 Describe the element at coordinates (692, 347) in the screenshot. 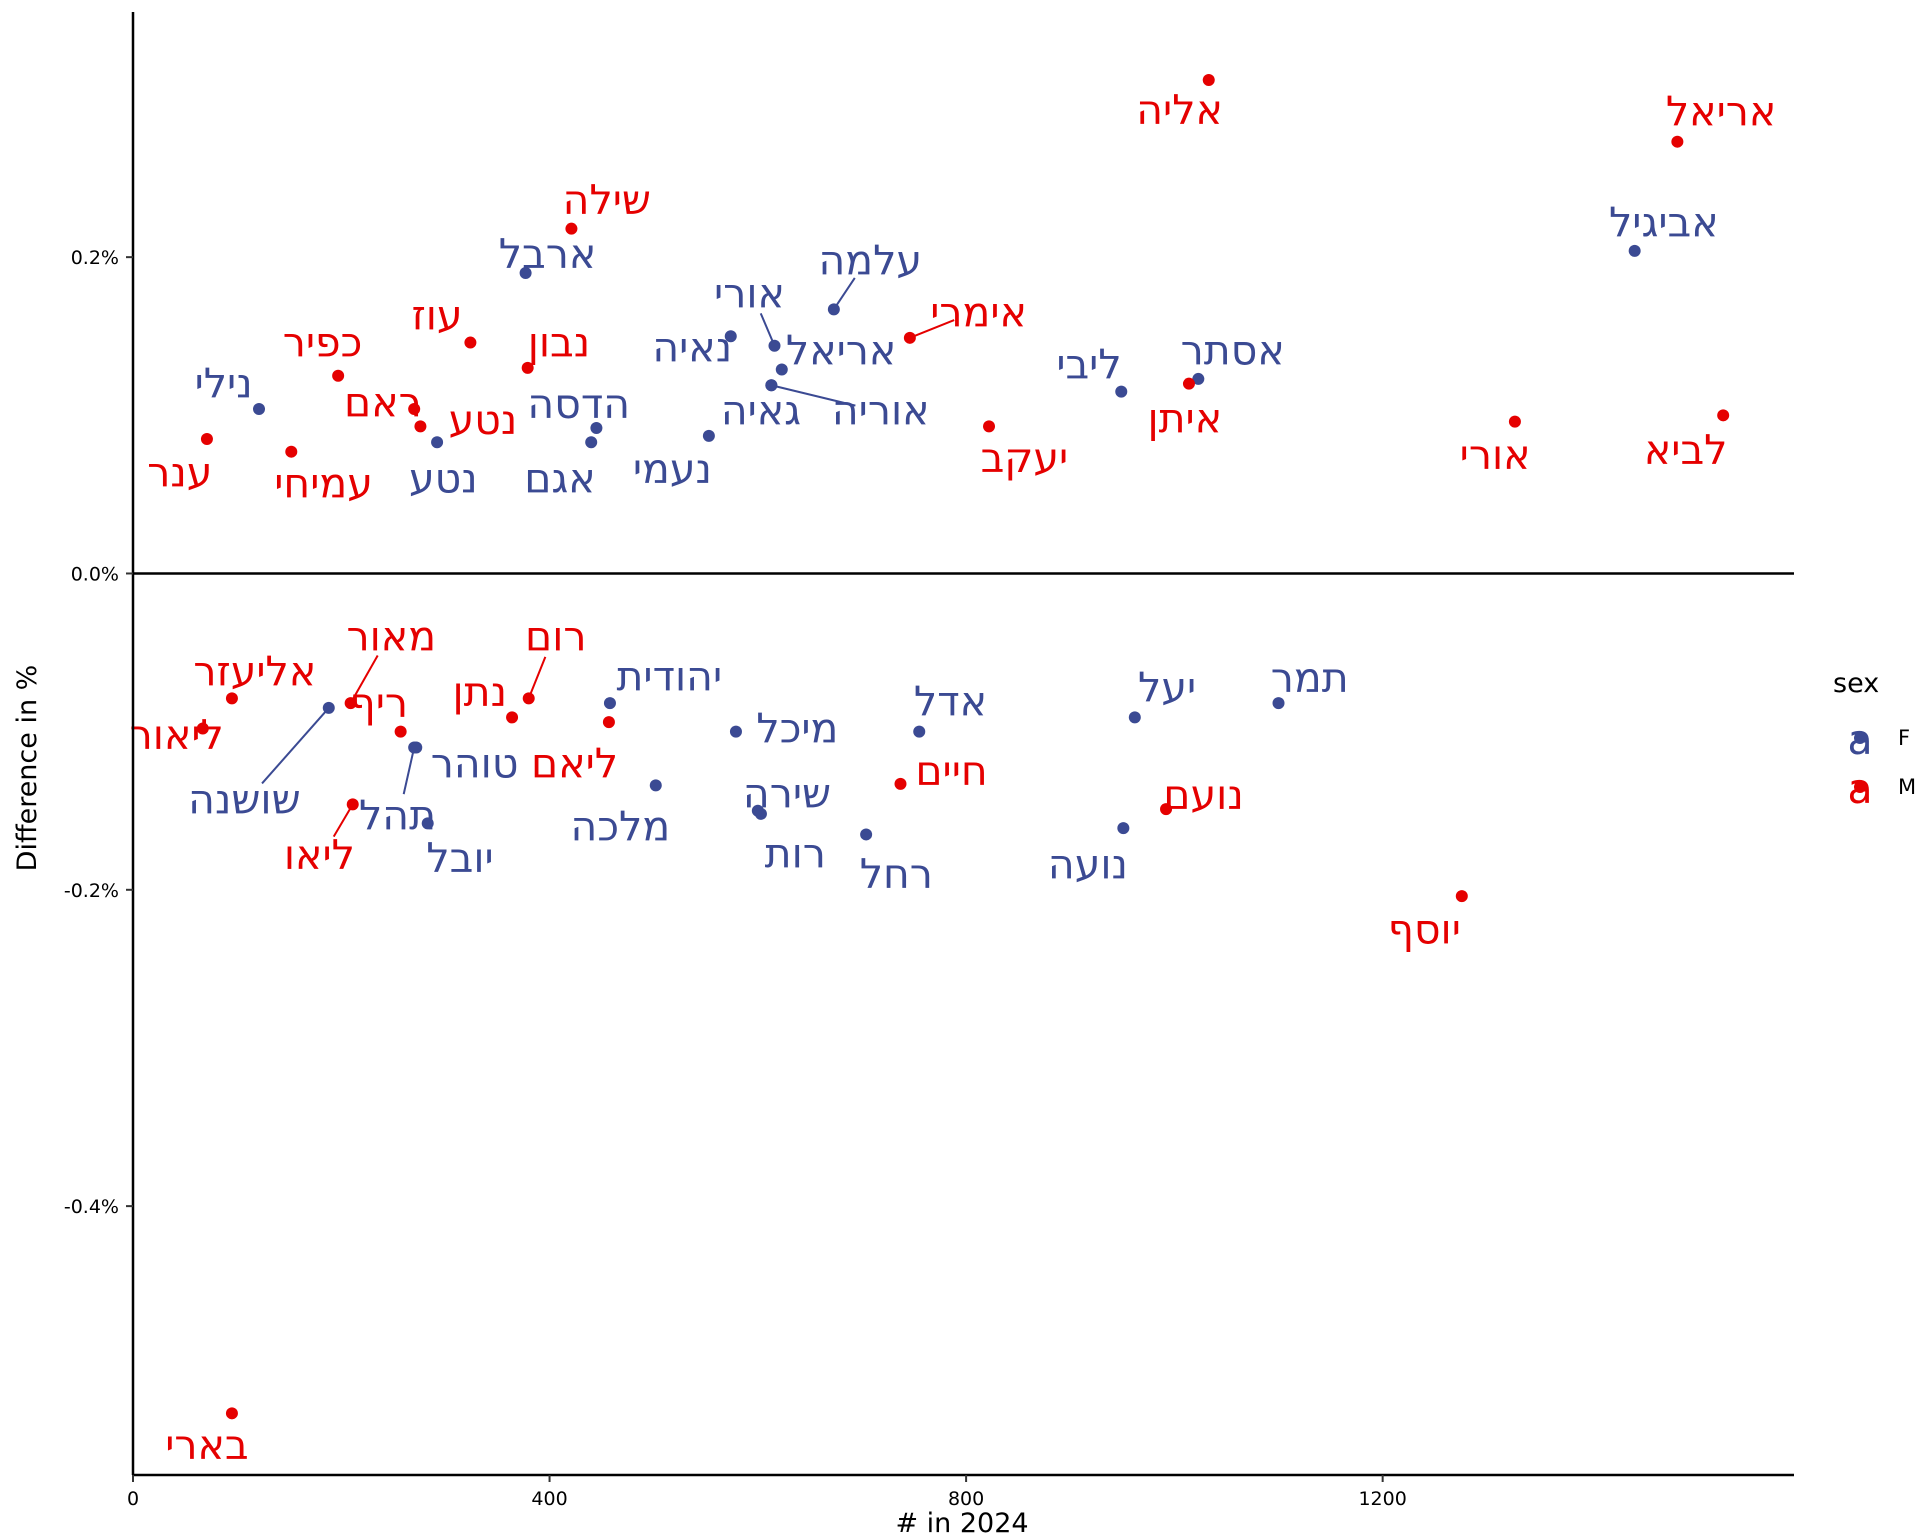

I see `name-label: נאיה` at that location.